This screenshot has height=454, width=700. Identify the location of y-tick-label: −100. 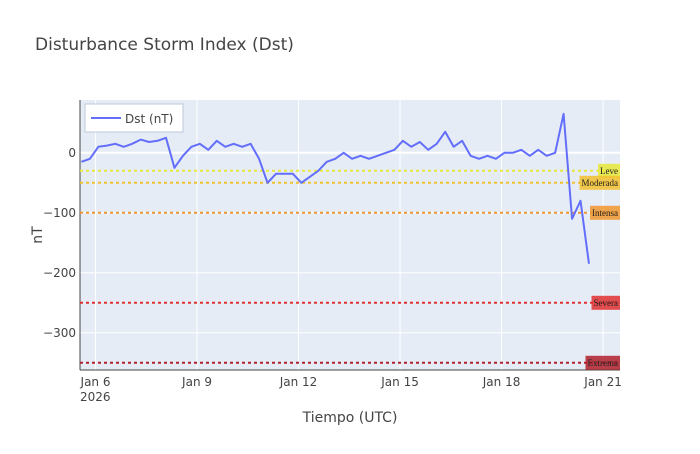
(59, 213).